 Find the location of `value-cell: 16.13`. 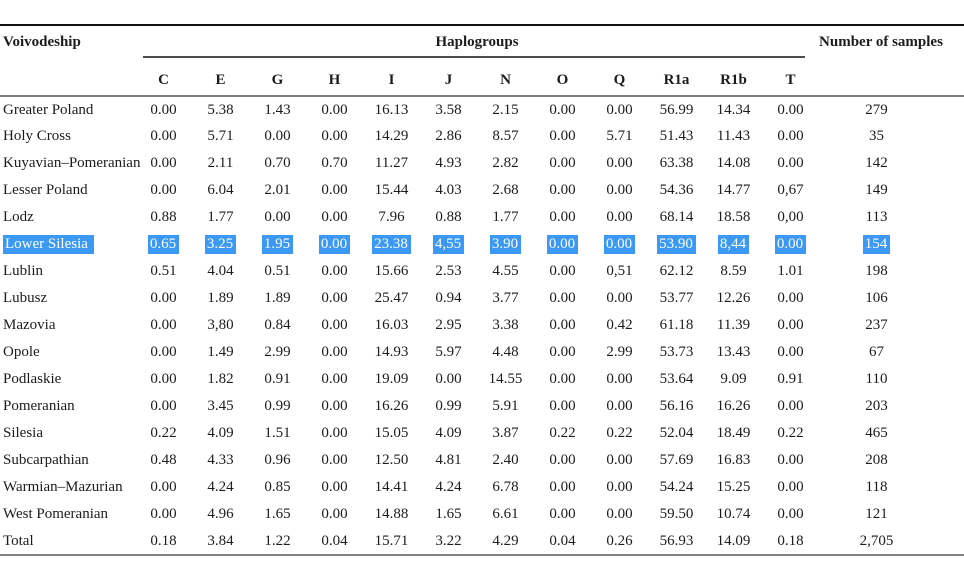

value-cell: 16.13 is located at coordinates (391, 109).